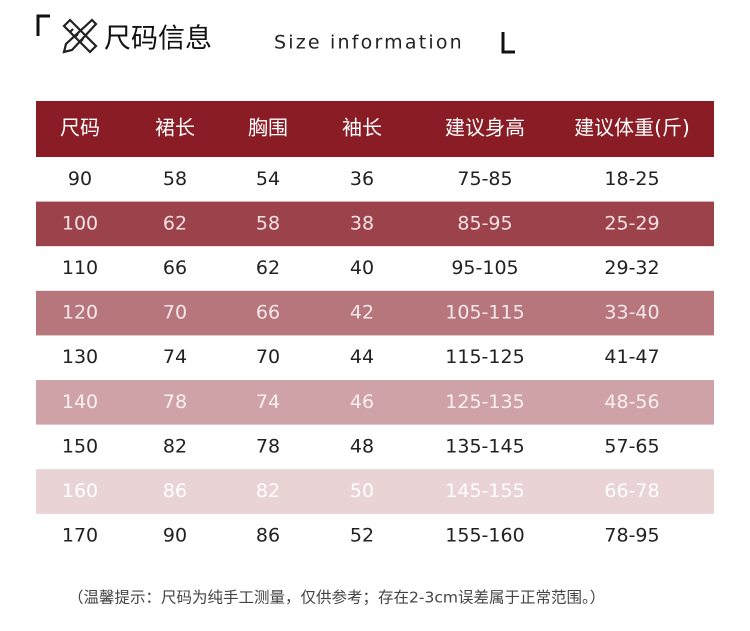 The height and width of the screenshot is (631, 750). I want to click on cell: 52, so click(362, 536).